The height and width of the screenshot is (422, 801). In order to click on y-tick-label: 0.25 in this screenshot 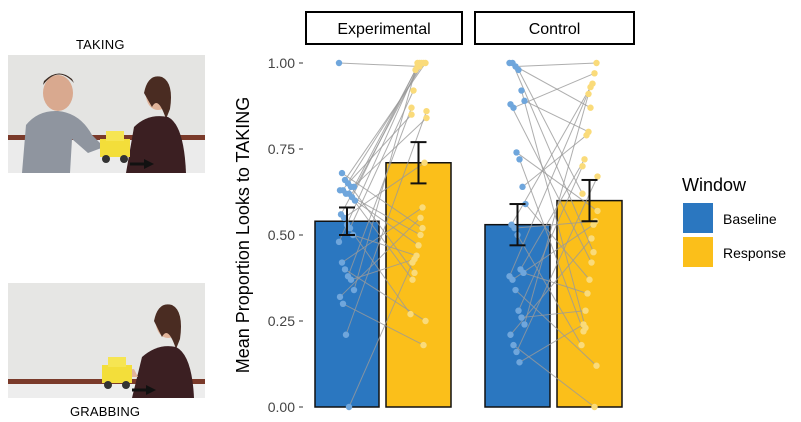, I will do `click(281, 321)`.